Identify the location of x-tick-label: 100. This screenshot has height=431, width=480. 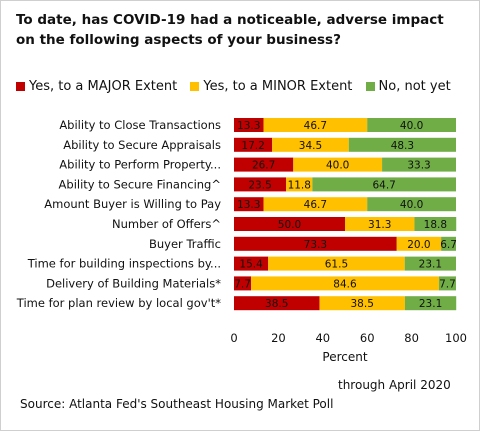
(456, 338).